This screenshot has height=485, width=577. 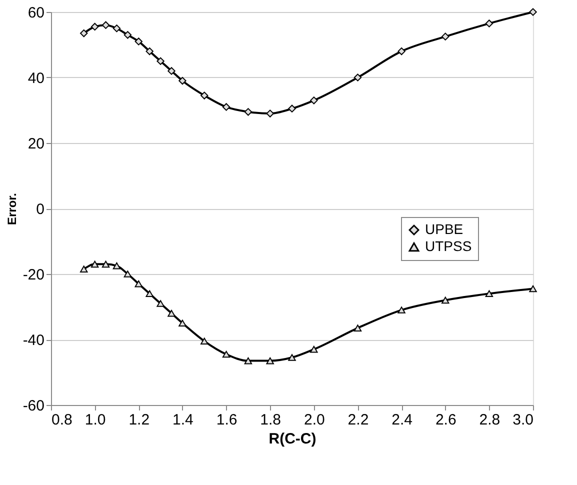 I want to click on y-tick-label: 0, so click(x=40, y=209).